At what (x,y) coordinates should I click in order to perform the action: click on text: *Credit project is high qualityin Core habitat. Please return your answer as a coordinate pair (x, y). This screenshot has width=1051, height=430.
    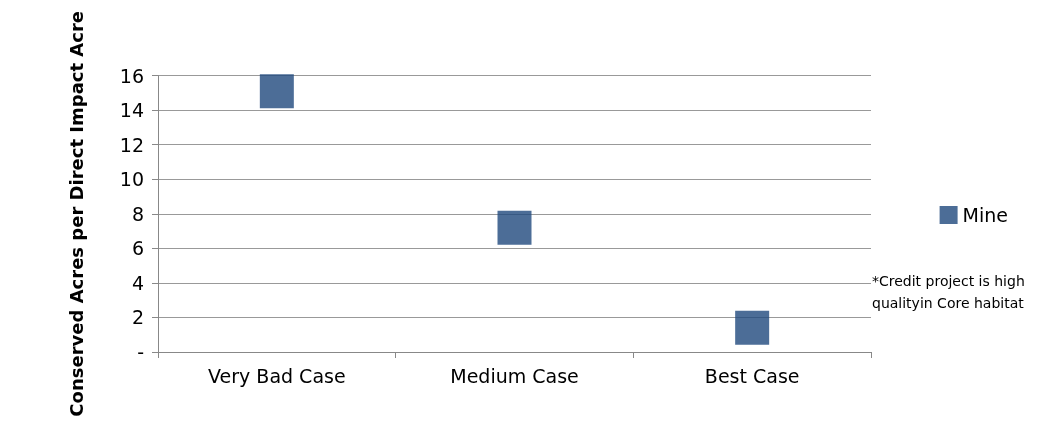
    Looking at the image, I should click on (951, 292).